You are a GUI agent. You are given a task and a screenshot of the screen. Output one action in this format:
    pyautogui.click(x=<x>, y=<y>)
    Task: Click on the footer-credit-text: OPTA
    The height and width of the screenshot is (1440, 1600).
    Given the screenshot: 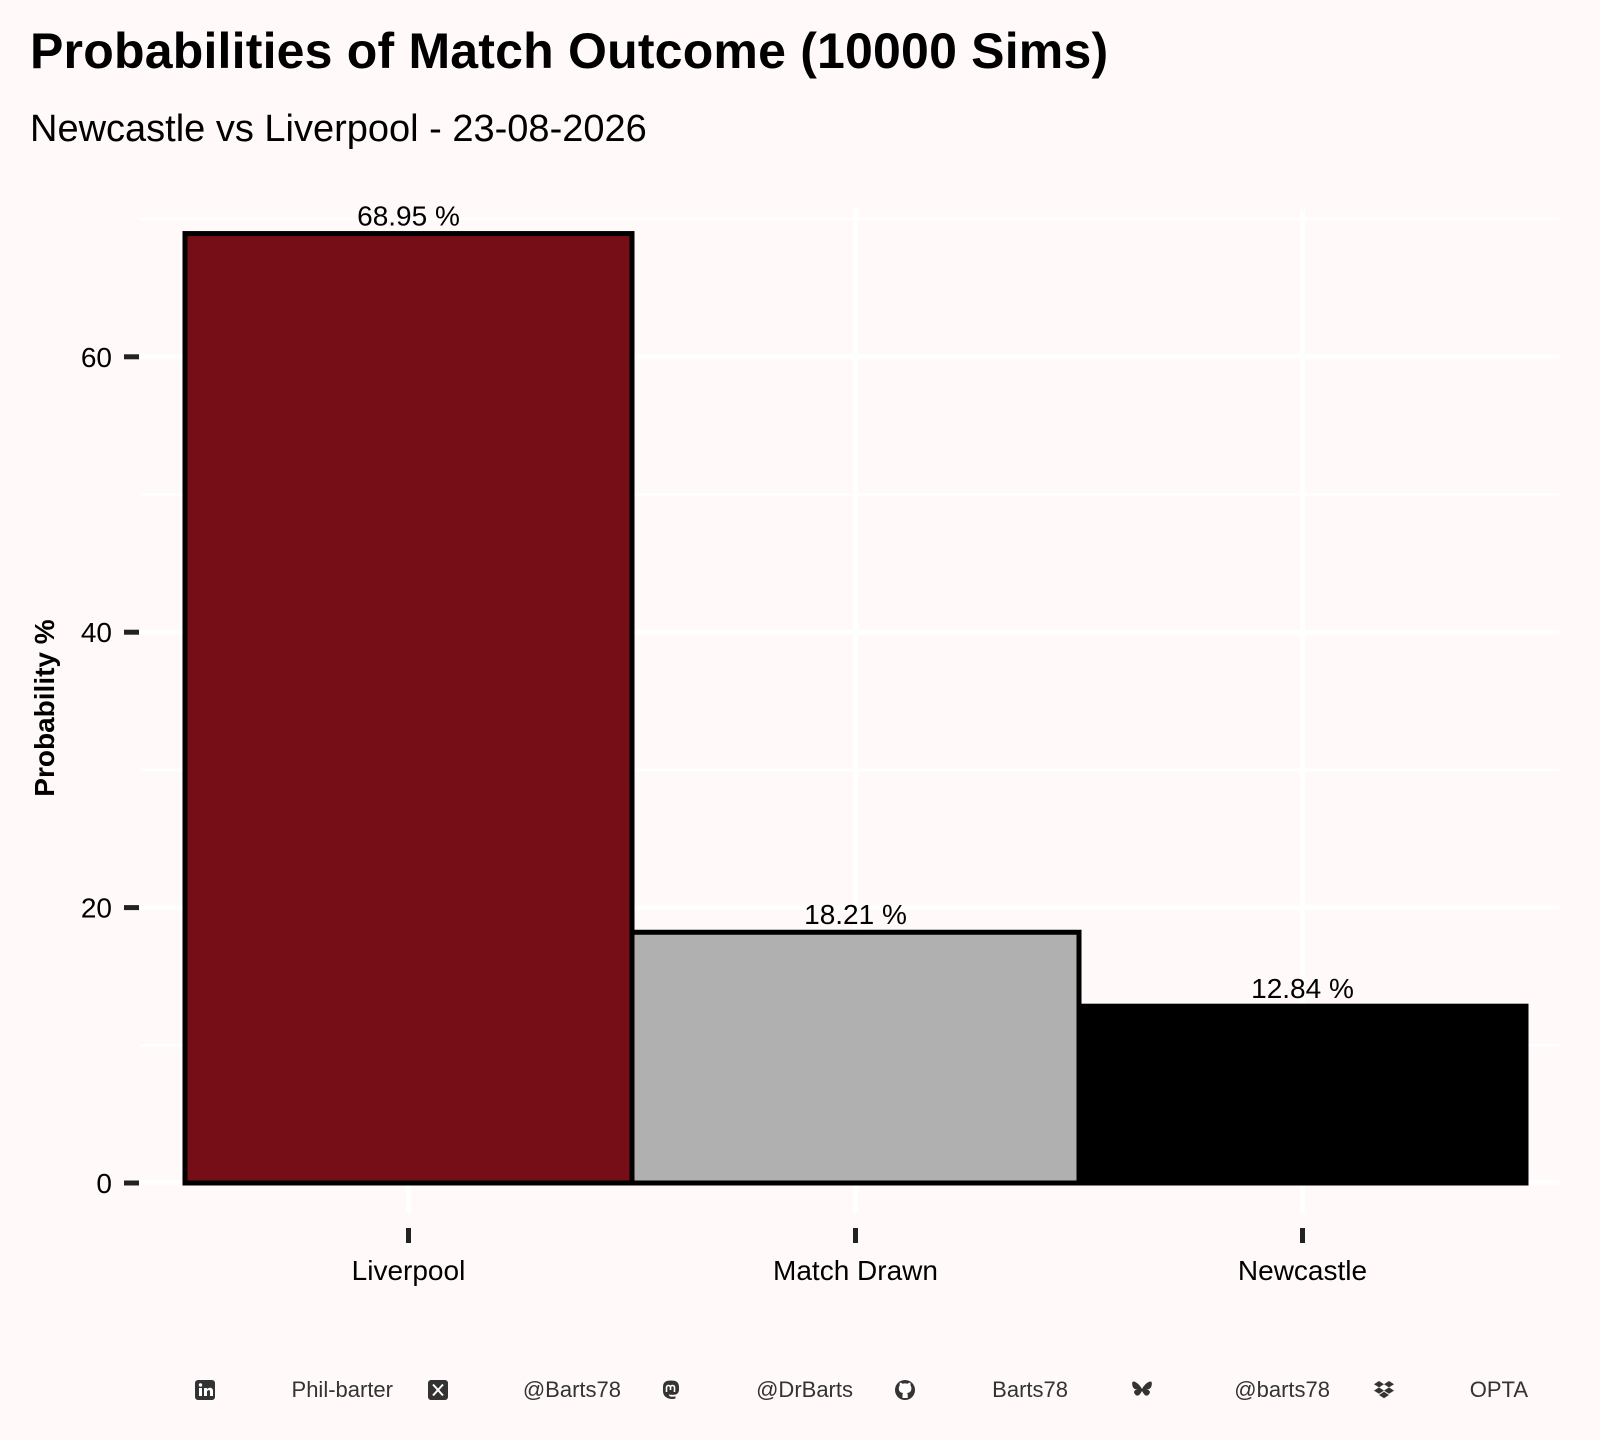 What is the action you would take?
    pyautogui.click(x=1498, y=1389)
    